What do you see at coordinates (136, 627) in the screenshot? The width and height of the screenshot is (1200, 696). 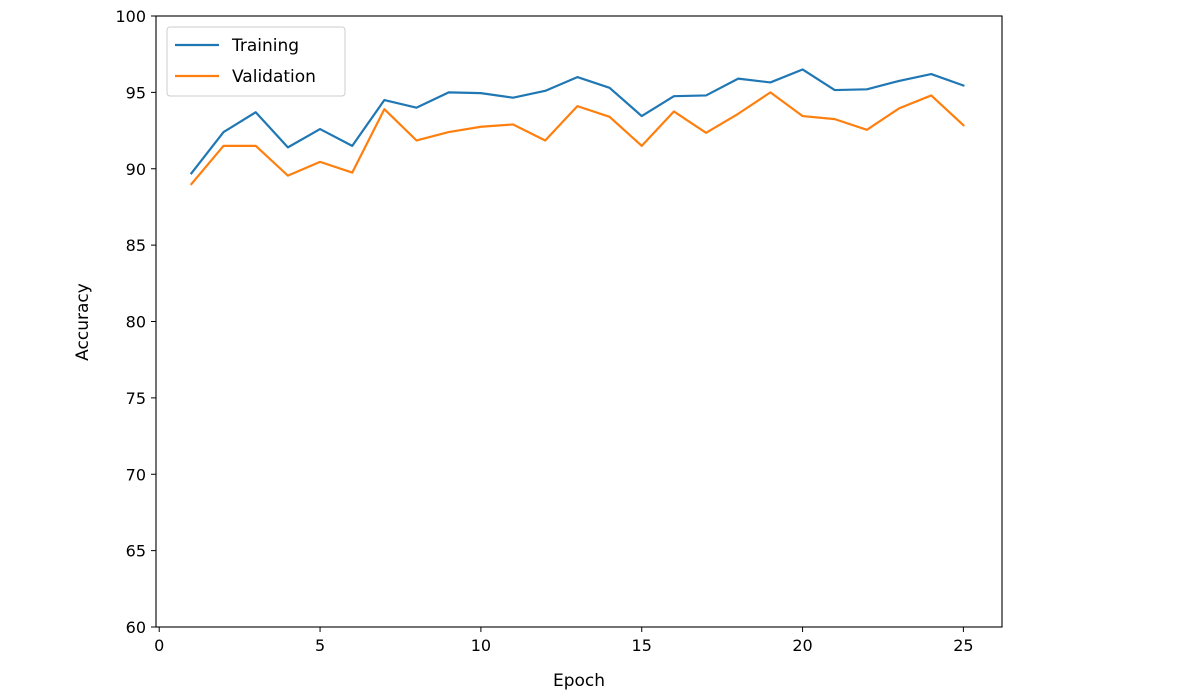 I see `y-tick-label: 60` at bounding box center [136, 627].